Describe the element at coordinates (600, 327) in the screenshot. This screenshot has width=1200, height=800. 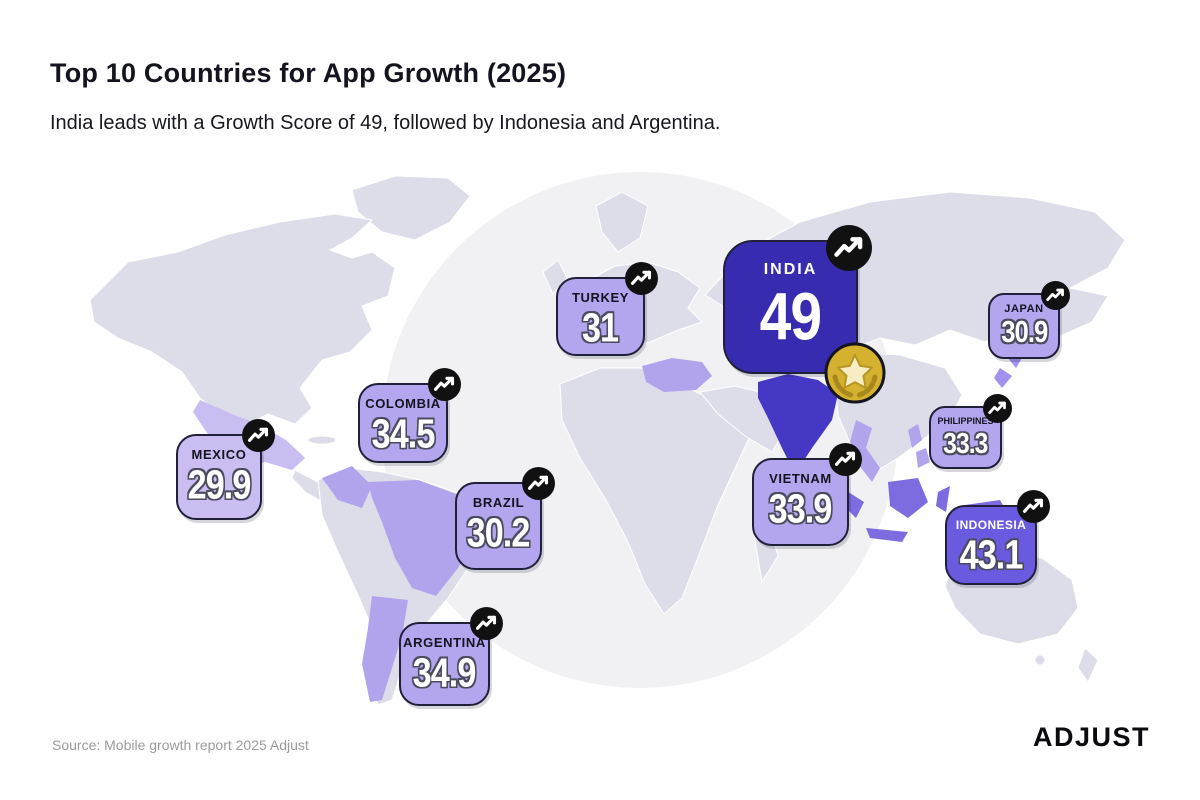
I see `growth-score: 31` at that location.